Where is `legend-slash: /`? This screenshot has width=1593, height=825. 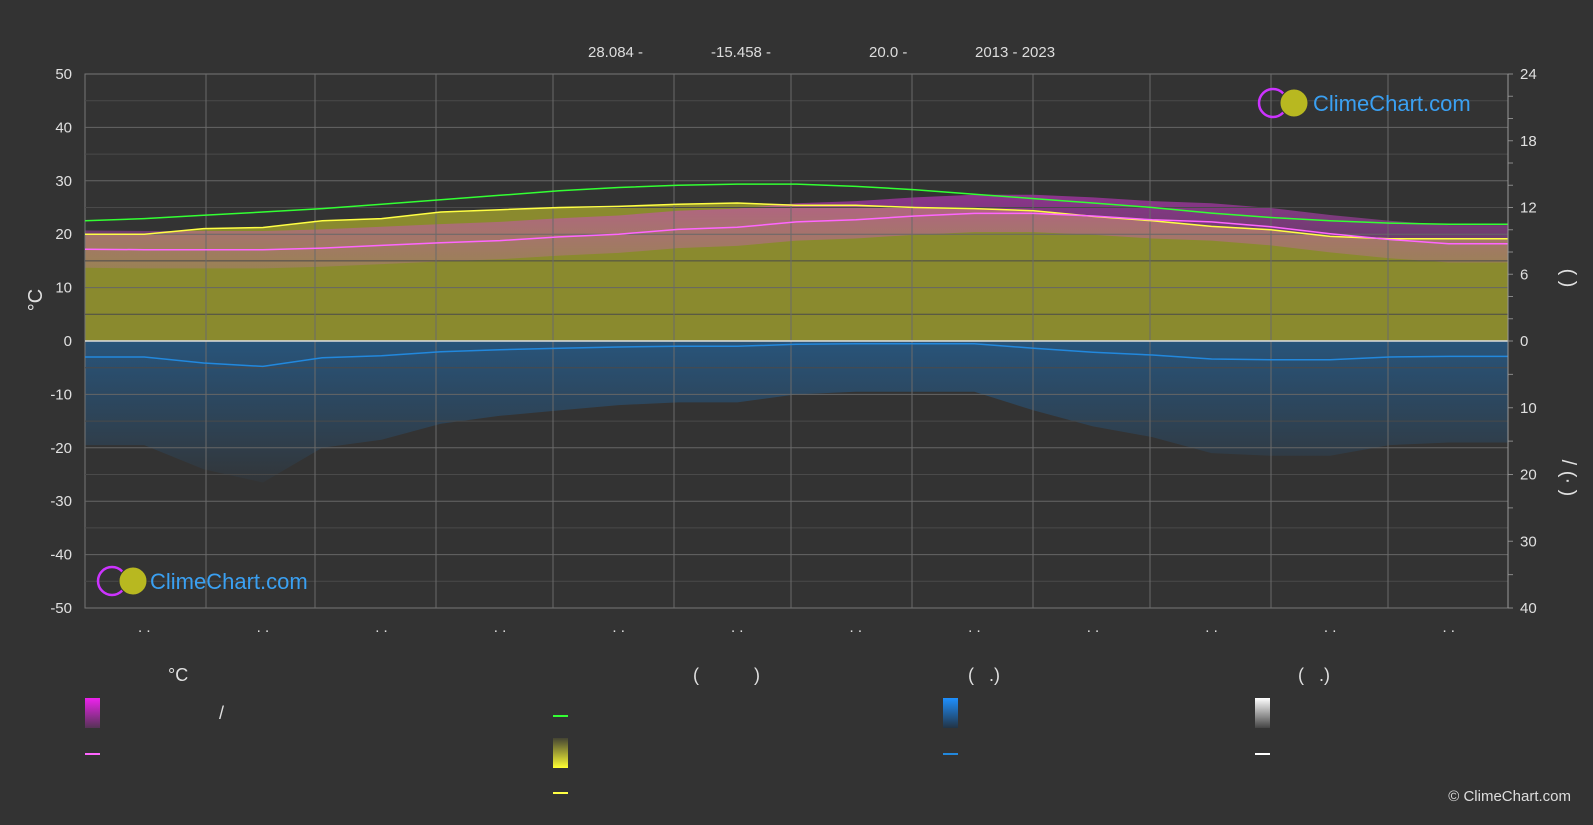
legend-slash: / is located at coordinates (222, 713).